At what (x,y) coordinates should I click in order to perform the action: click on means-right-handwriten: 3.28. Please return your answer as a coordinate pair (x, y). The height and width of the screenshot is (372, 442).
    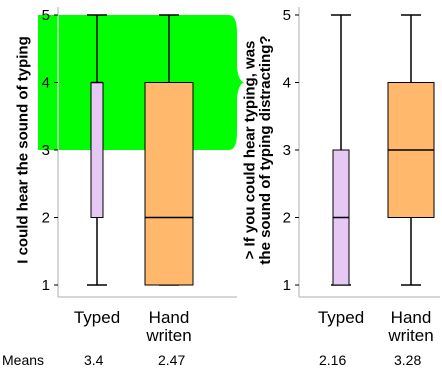
    Looking at the image, I should click on (408, 360).